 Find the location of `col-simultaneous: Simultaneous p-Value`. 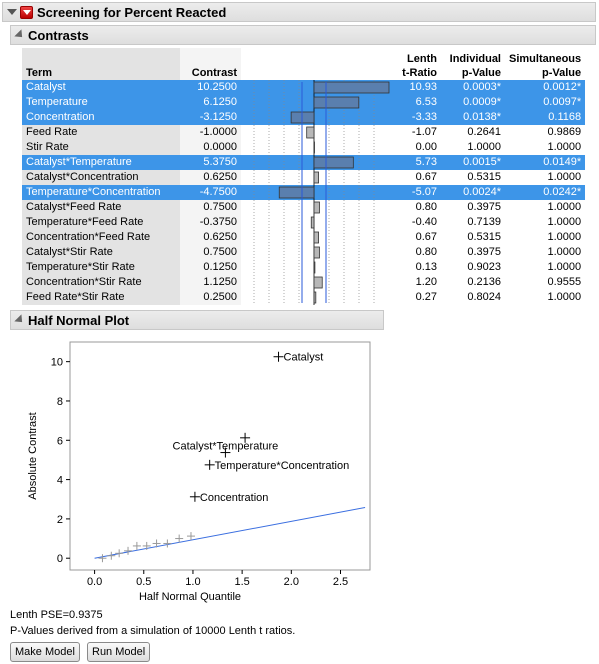

col-simultaneous: Simultaneous p-Value is located at coordinates (545, 64).